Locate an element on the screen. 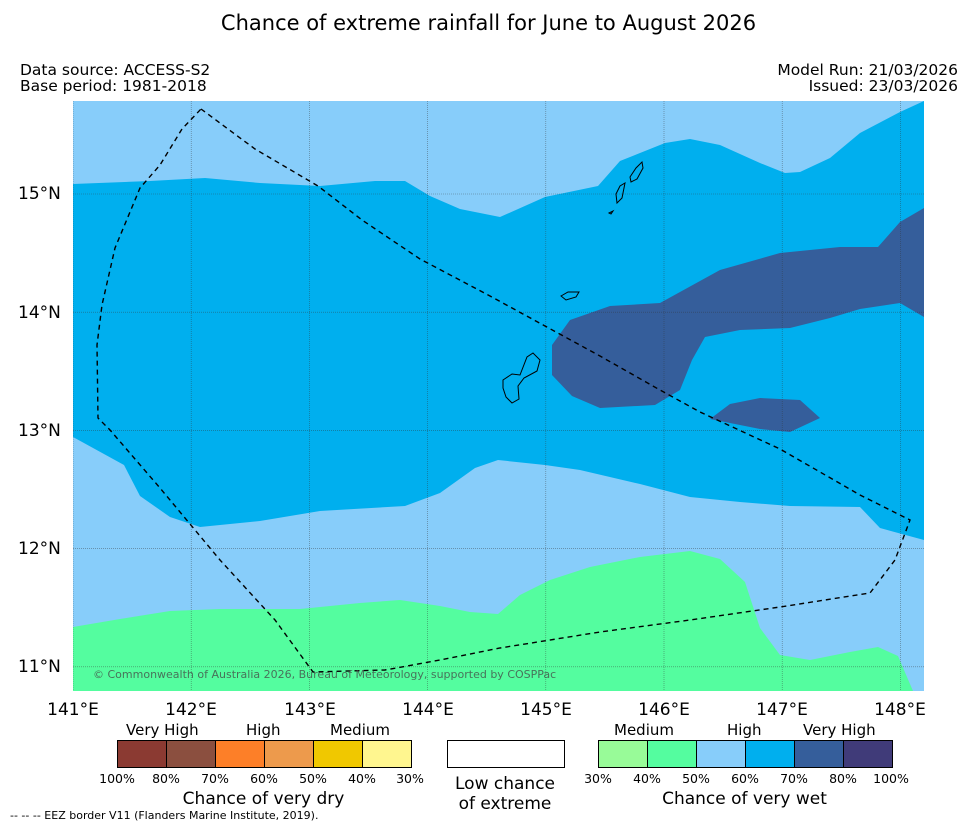 This screenshot has width=977, height=827. low-chance-label: Low chance of extreme is located at coordinates (505, 794).